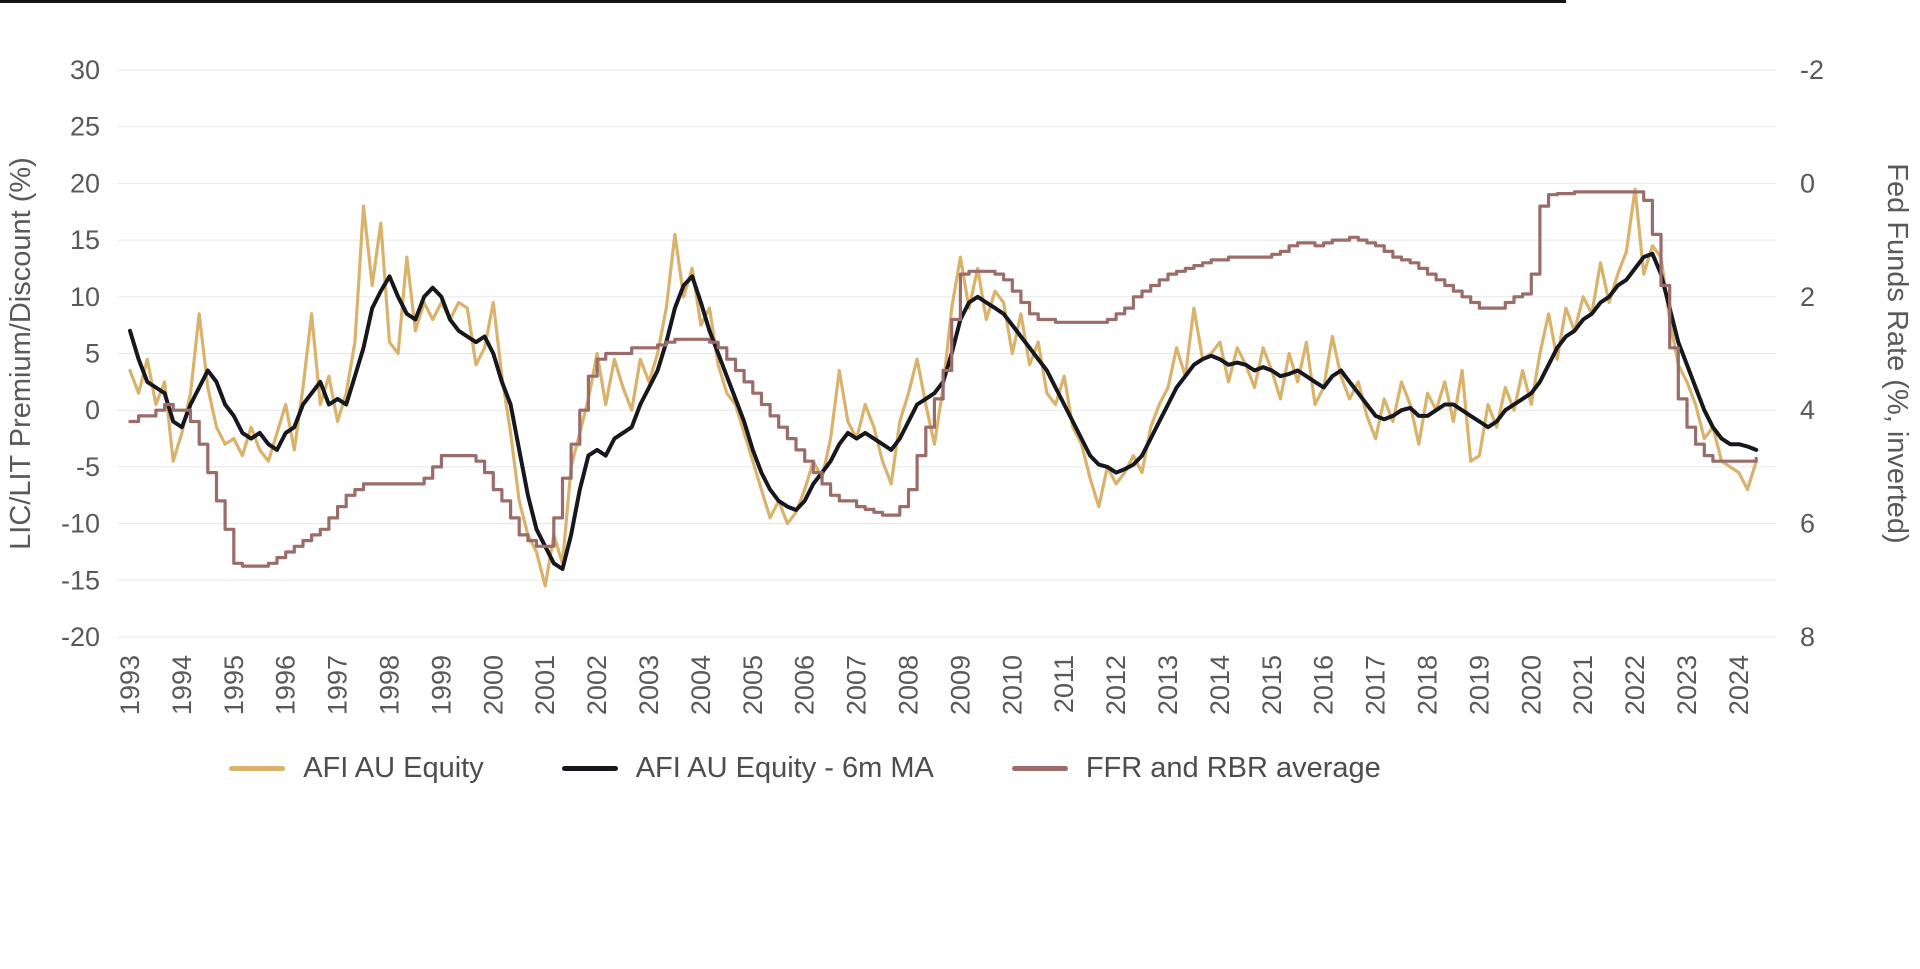 The height and width of the screenshot is (969, 1920). What do you see at coordinates (130, 685) in the screenshot?
I see `svg-text: 1993` at bounding box center [130, 685].